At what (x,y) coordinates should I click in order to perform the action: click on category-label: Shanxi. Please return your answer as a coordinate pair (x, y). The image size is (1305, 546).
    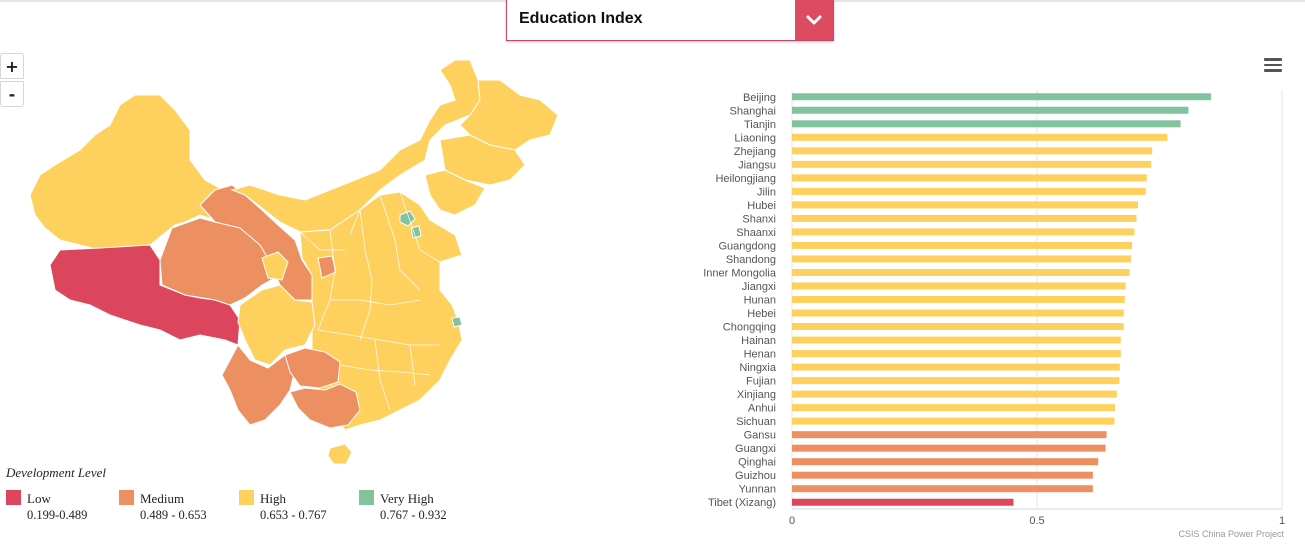
    Looking at the image, I should click on (759, 219).